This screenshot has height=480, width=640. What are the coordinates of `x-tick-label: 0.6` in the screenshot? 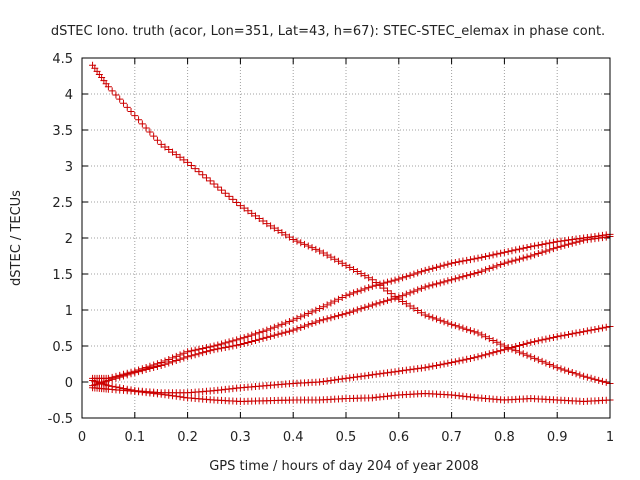 It's located at (398, 437).